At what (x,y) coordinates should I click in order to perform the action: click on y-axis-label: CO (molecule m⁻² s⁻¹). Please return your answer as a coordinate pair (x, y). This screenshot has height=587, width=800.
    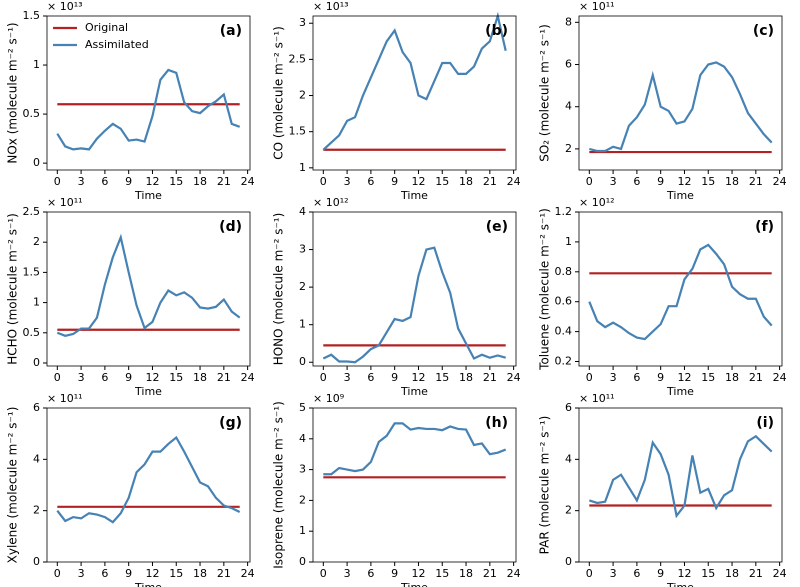
    Looking at the image, I should click on (279, 93).